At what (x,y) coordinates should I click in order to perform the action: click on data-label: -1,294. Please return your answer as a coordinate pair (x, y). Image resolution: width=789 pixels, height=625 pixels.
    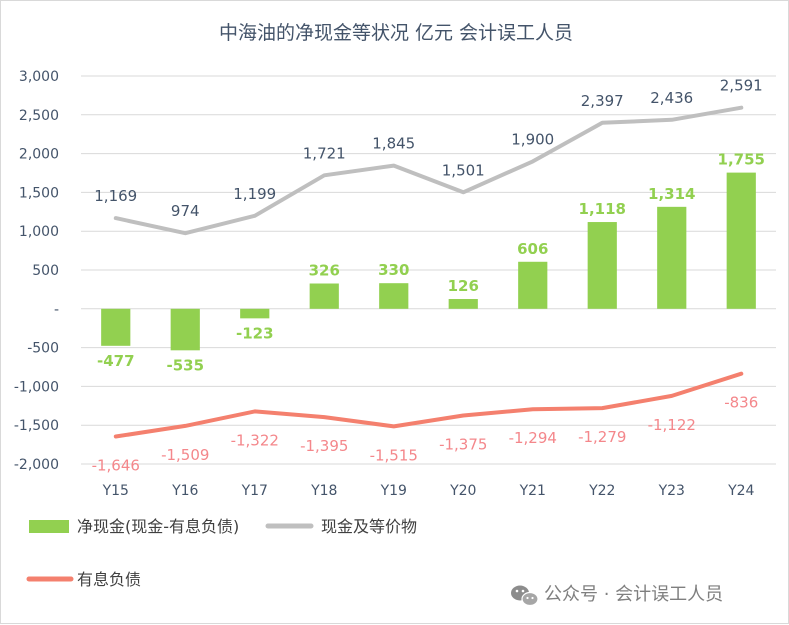
    Looking at the image, I should click on (533, 438).